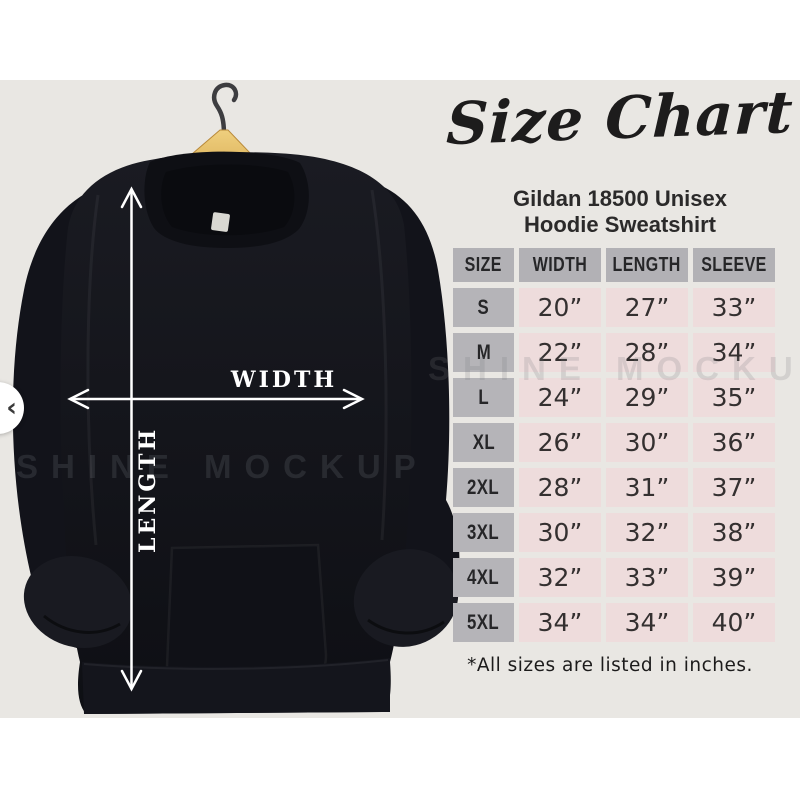 Image resolution: width=800 pixels, height=800 pixels. What do you see at coordinates (483, 307) in the screenshot?
I see `size-label: S` at bounding box center [483, 307].